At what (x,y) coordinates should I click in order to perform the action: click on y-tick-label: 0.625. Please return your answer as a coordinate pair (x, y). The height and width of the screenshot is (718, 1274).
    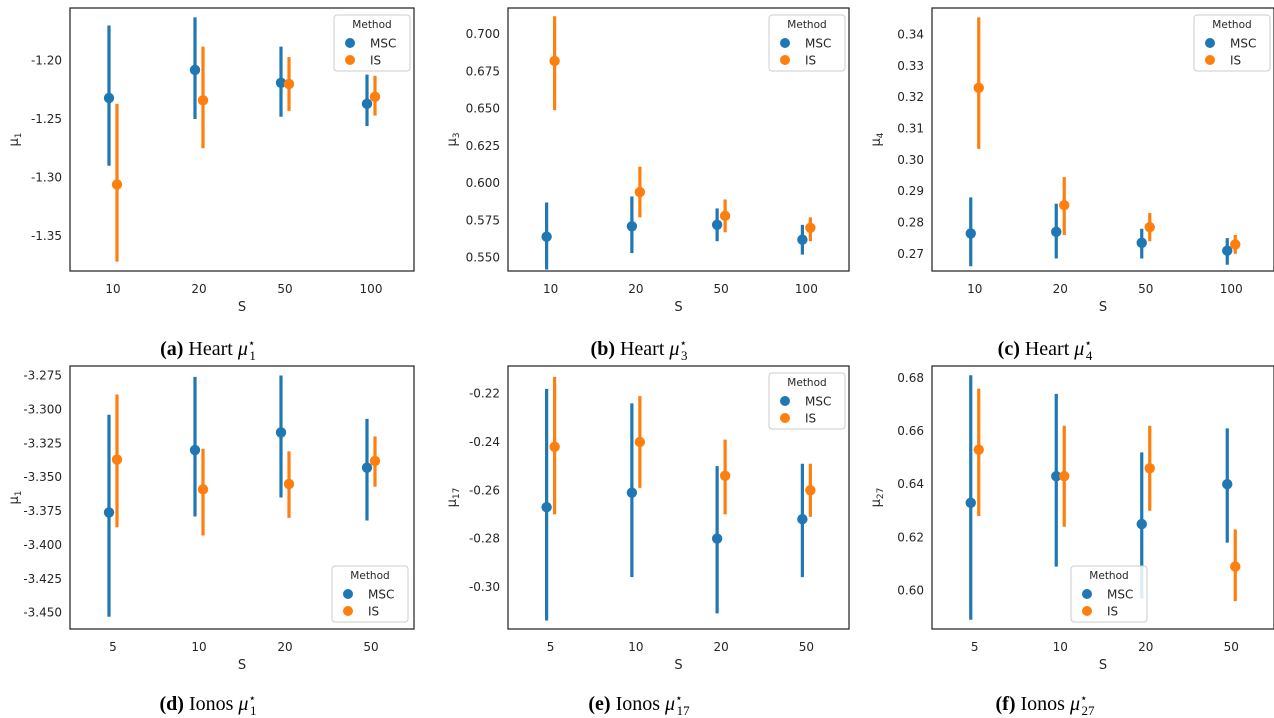
    Looking at the image, I should click on (483, 146).